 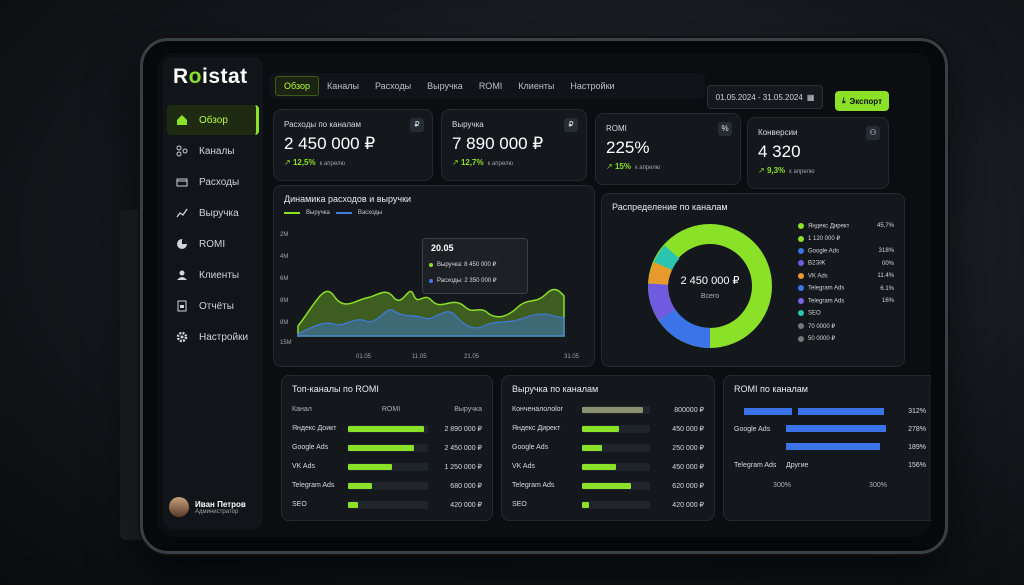 I want to click on user-profile: Иван Петров Администратор, so click(x=207, y=507).